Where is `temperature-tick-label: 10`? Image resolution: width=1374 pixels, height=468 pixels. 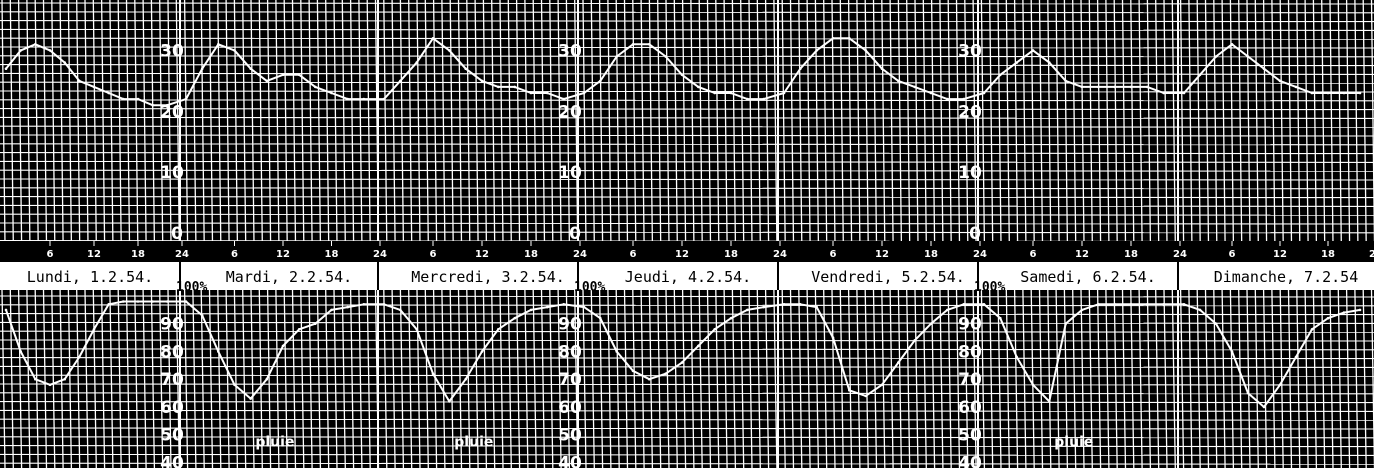
temperature-tick-label: 10 is located at coordinates (570, 173).